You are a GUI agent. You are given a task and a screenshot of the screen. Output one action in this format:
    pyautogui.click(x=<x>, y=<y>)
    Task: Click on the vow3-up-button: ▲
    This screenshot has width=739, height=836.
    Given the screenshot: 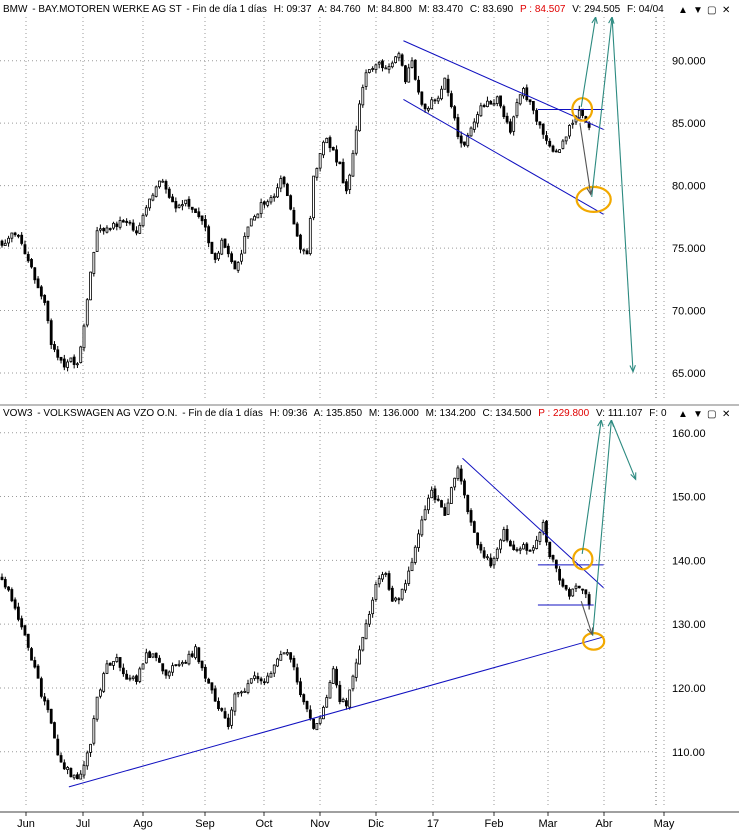 What is the action you would take?
    pyautogui.click(x=683, y=414)
    